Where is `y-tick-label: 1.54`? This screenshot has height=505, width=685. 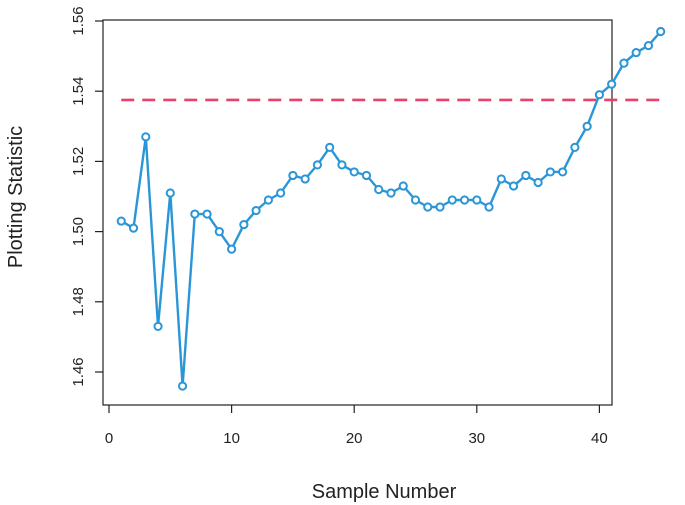
y-tick-label: 1.54 is located at coordinates (78, 91).